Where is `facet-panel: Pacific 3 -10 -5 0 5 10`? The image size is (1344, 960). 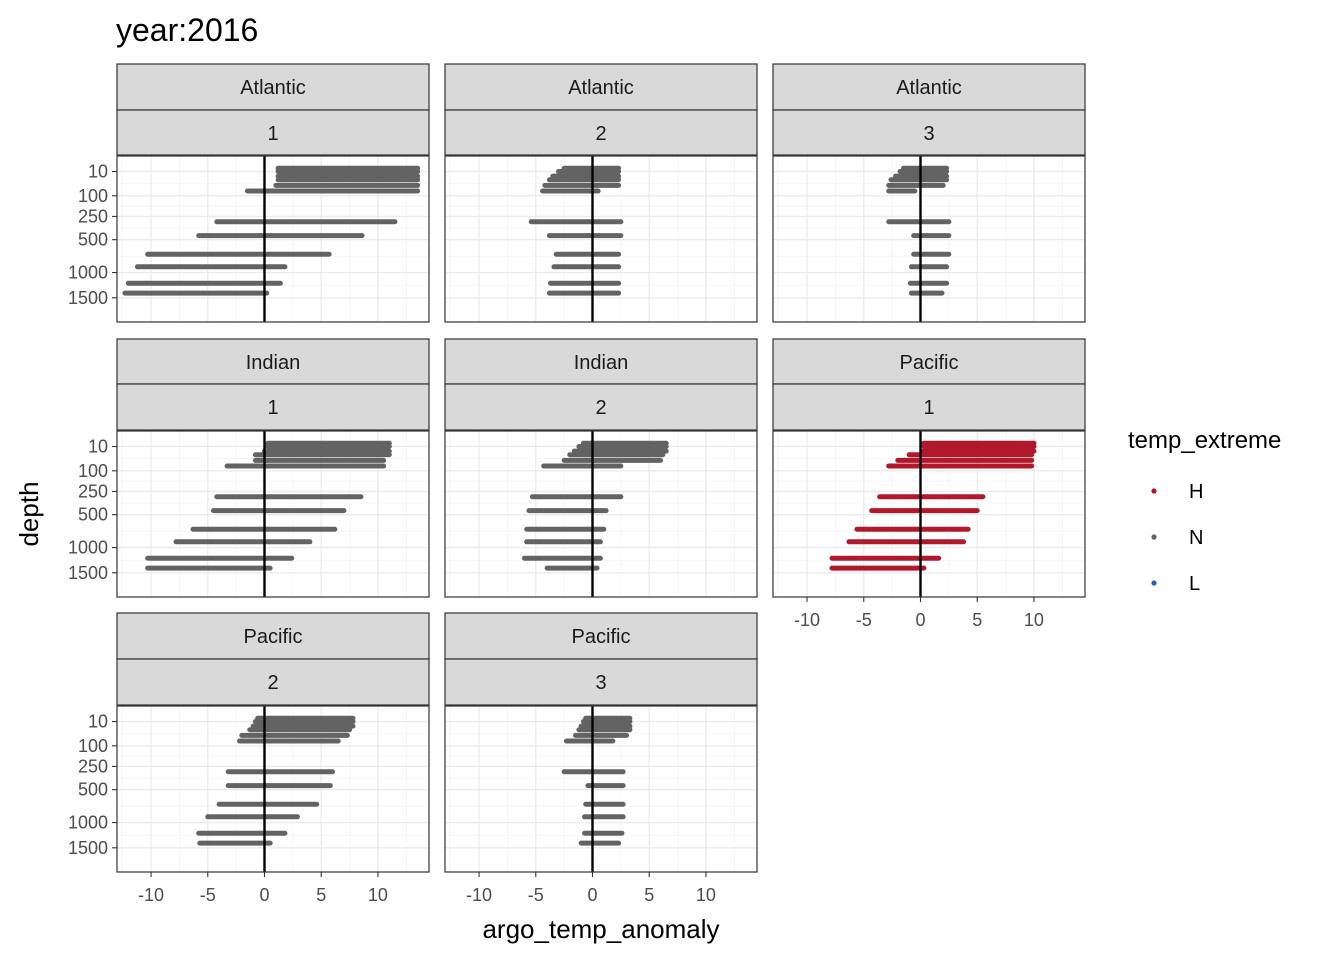
facet-panel: Pacific 3 -10 -5 0 5 10 is located at coordinates (601, 758).